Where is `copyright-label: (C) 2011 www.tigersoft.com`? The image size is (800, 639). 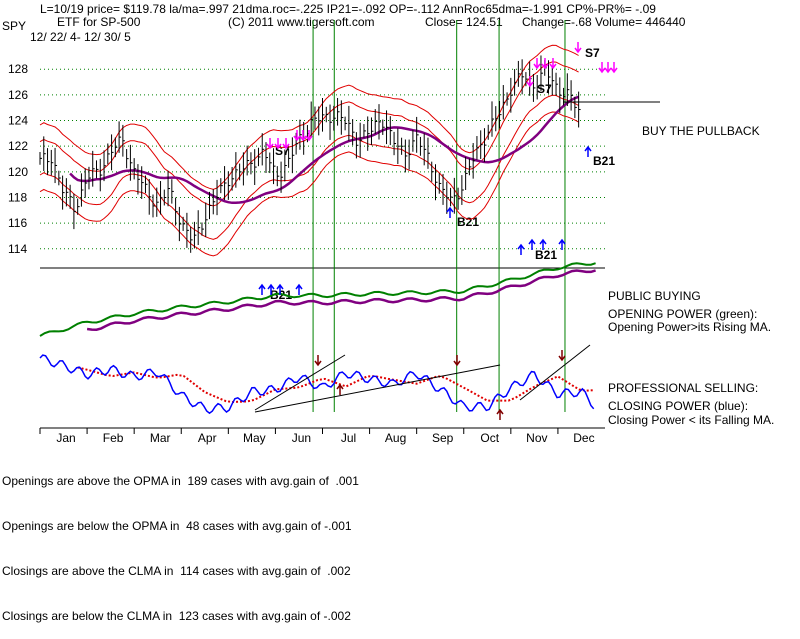 copyright-label: (C) 2011 www.tigersoft.com is located at coordinates (301, 22).